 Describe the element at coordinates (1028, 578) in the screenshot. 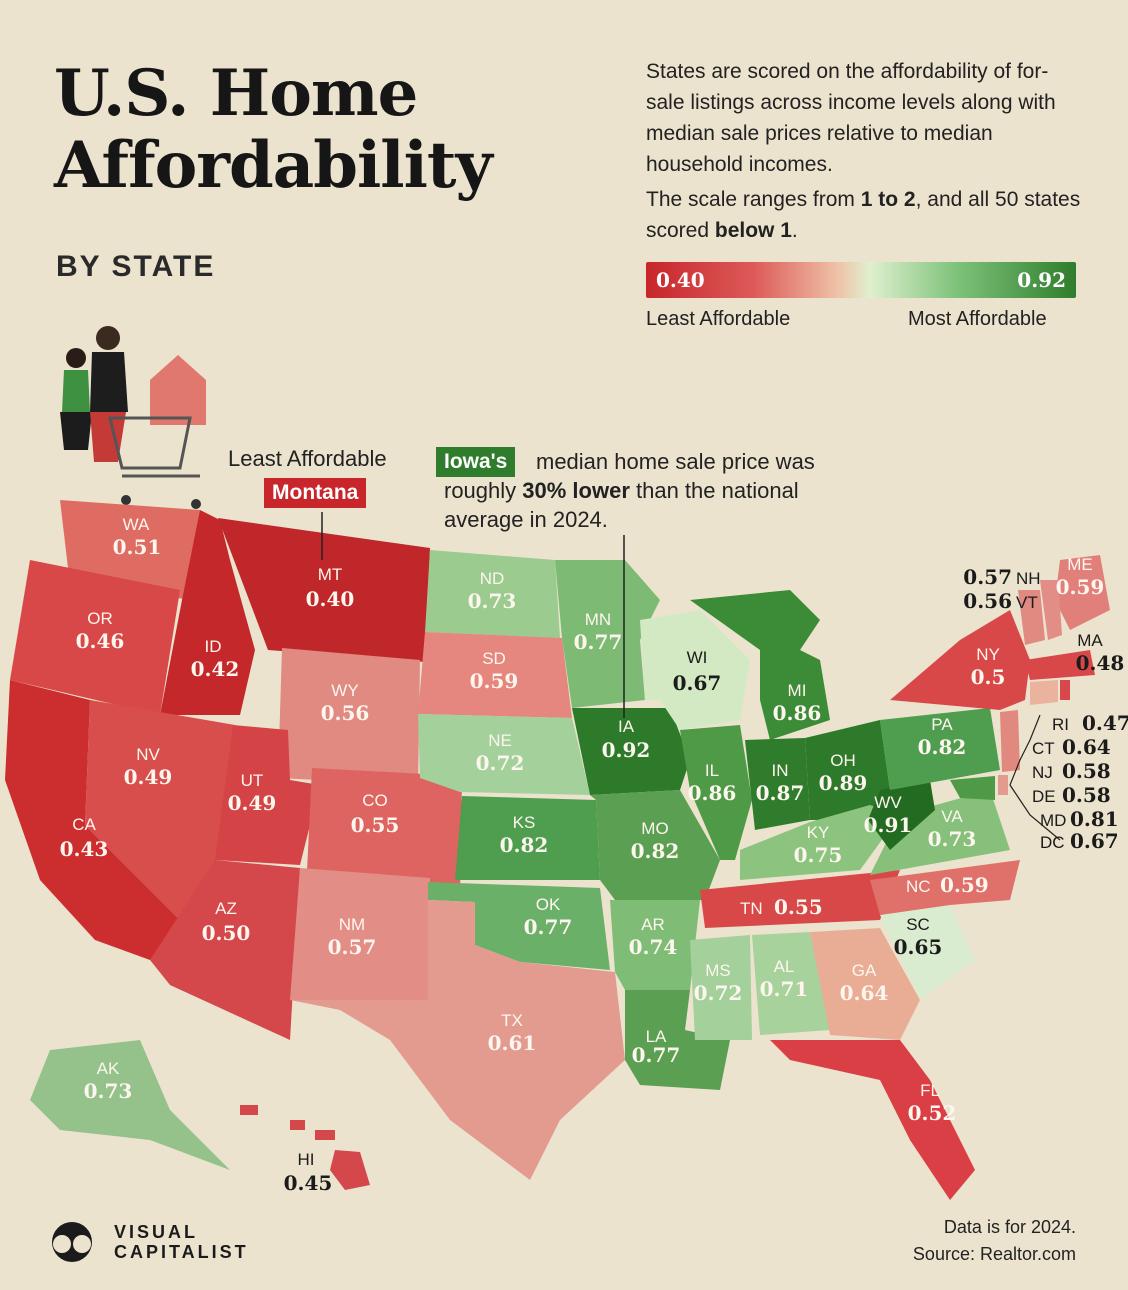

I see `state-label-NH: NH` at that location.